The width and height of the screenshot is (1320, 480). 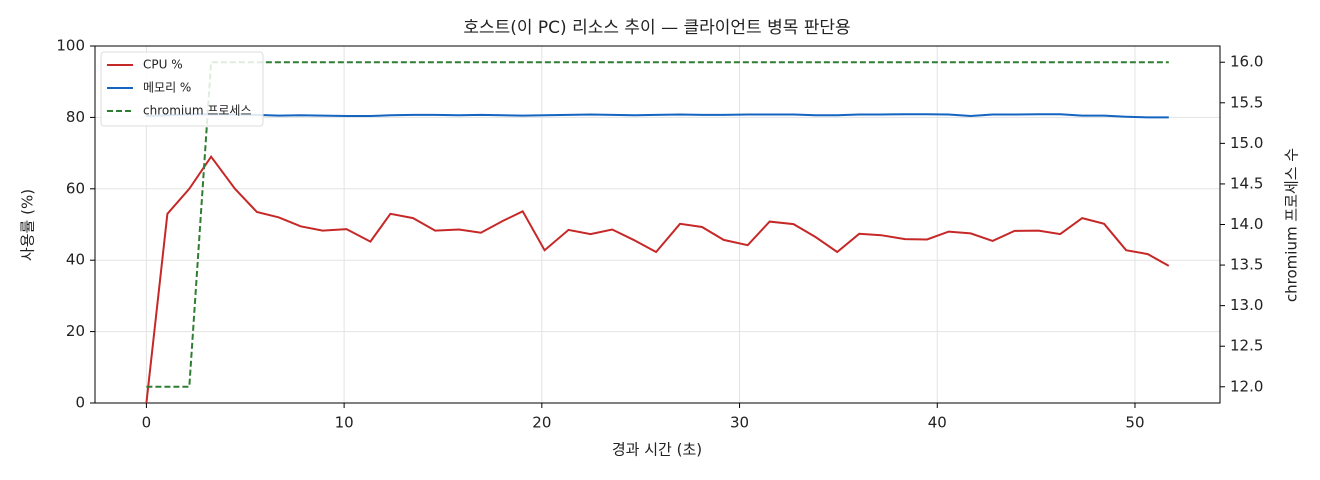 I want to click on chart-title: 호스트(이 PC) 리소스 추이 — 클라이언트 병목 판단용, so click(x=656, y=28).